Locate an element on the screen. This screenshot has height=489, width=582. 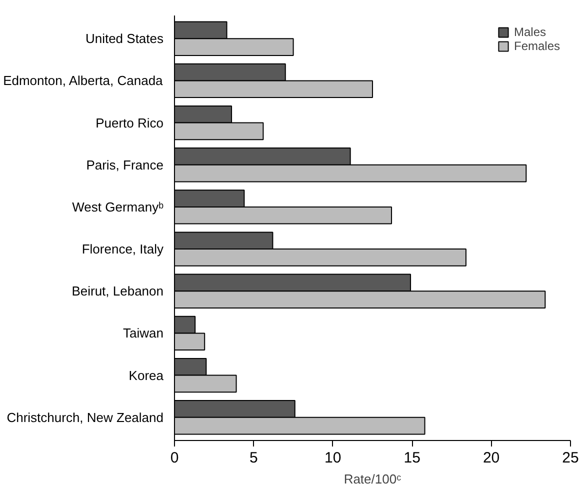
legend-label: Females is located at coordinates (537, 46).